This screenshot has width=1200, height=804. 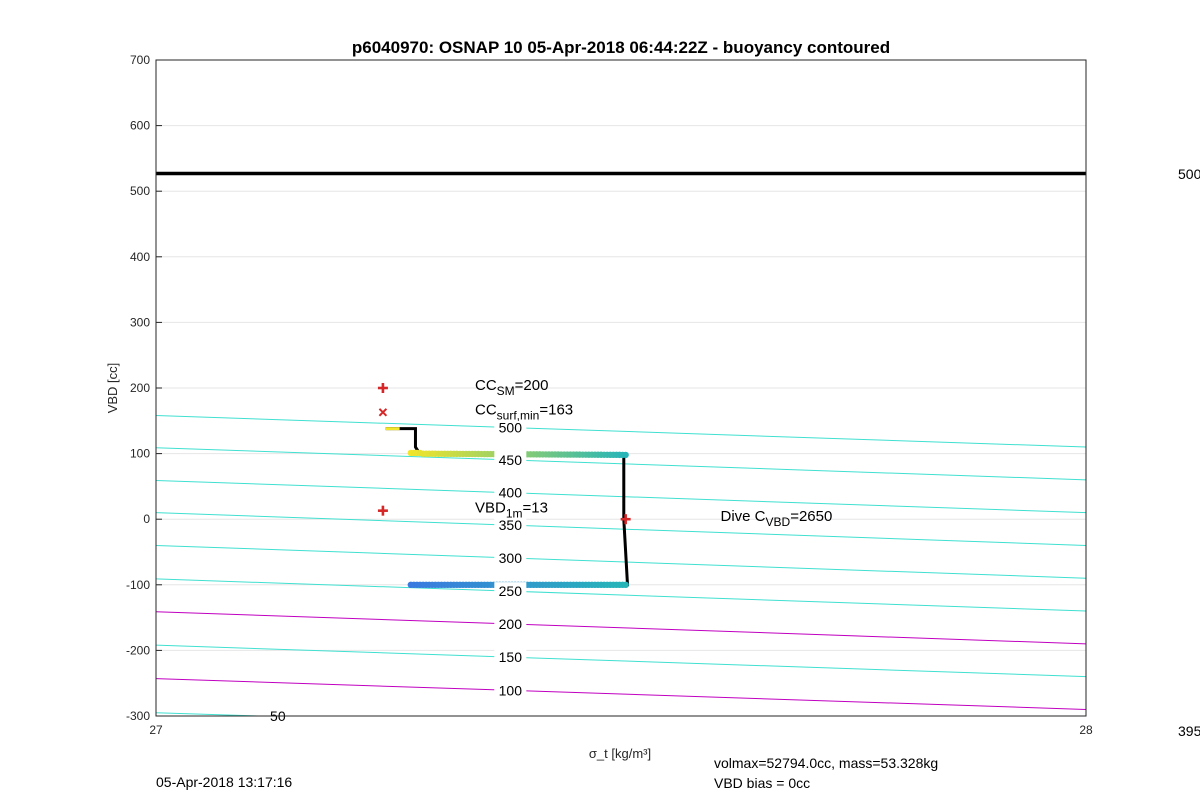 What do you see at coordinates (826, 763) in the screenshot?
I see `footer-volmax: volmax=52794.0cc, mass=53.328kg` at bounding box center [826, 763].